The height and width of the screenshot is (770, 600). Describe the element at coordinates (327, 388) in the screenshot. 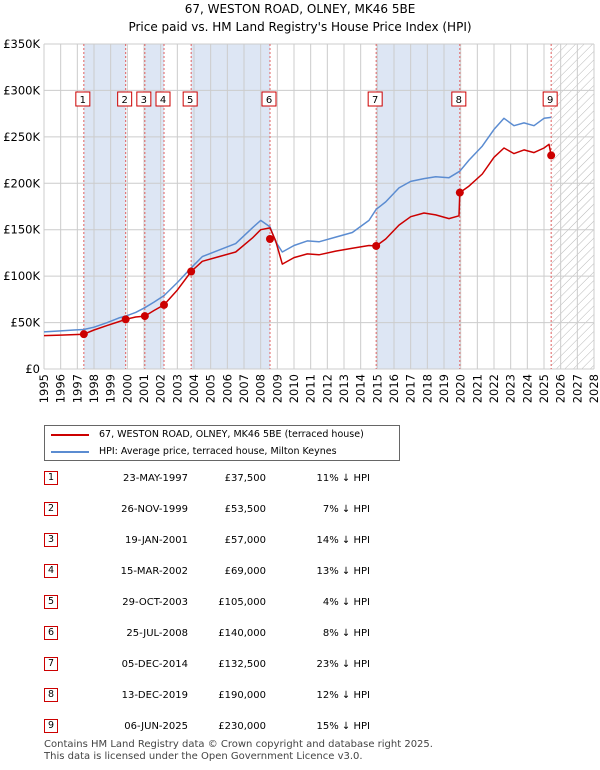

I see `x-tick-label: 2012` at that location.